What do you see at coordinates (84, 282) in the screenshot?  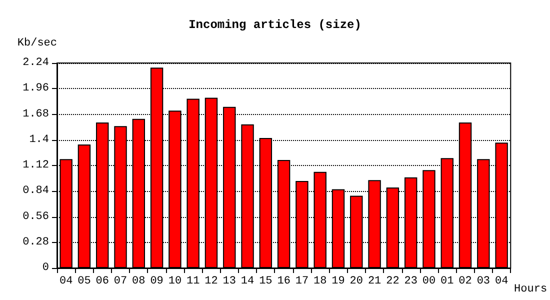 I see `x-tick-label: 05` at bounding box center [84, 282].